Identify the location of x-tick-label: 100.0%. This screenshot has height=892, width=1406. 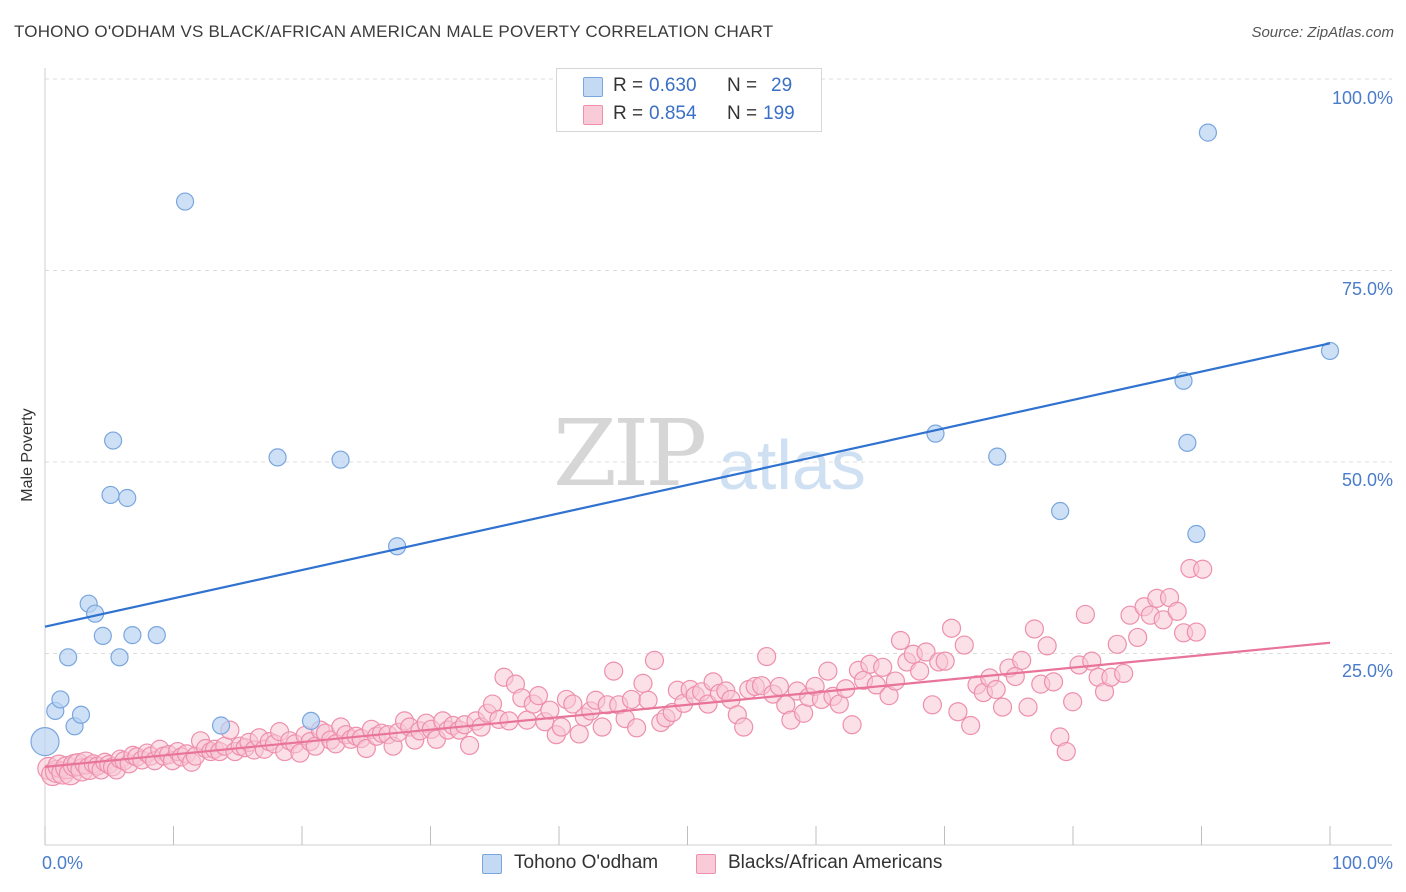
(1362, 863).